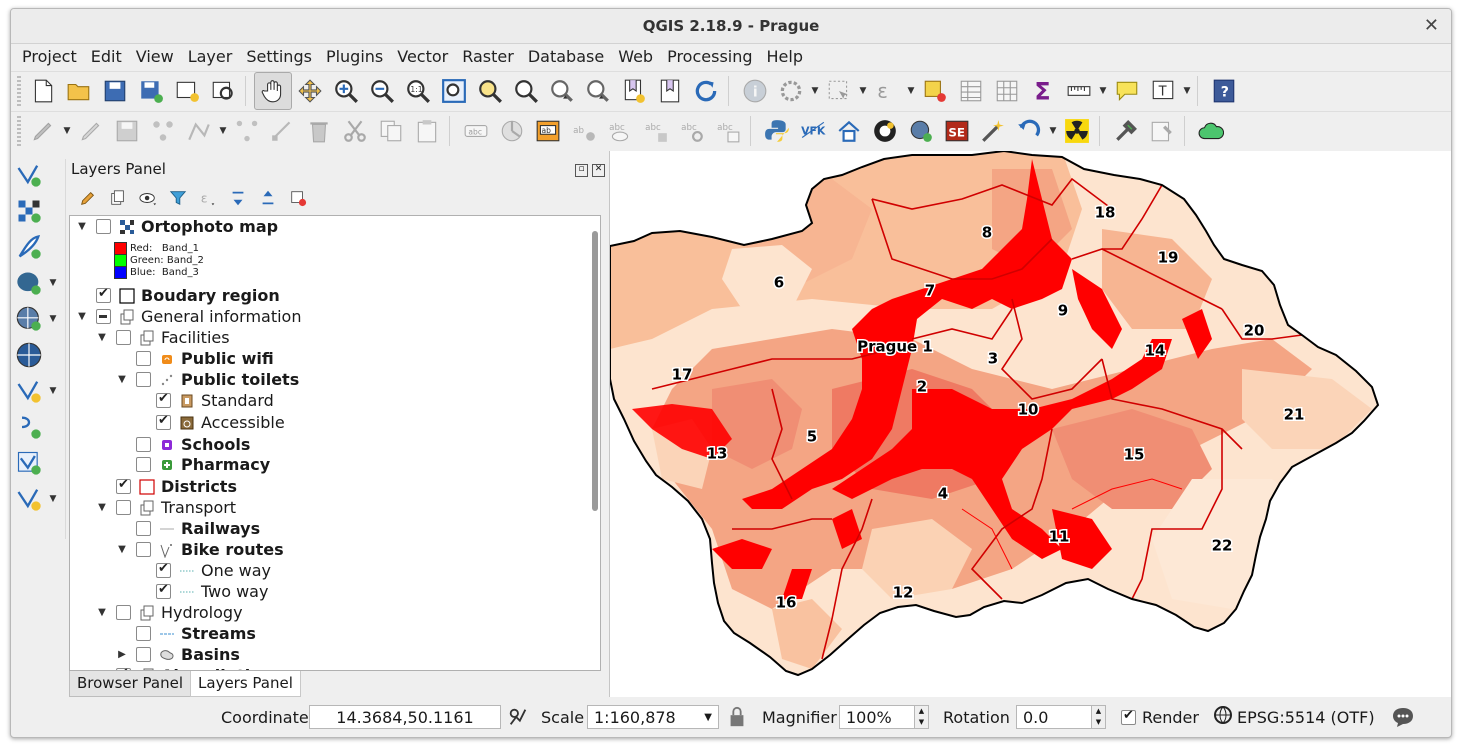 The height and width of the screenshot is (744, 1460). I want to click on map-tips-icon, so click(1127, 91).